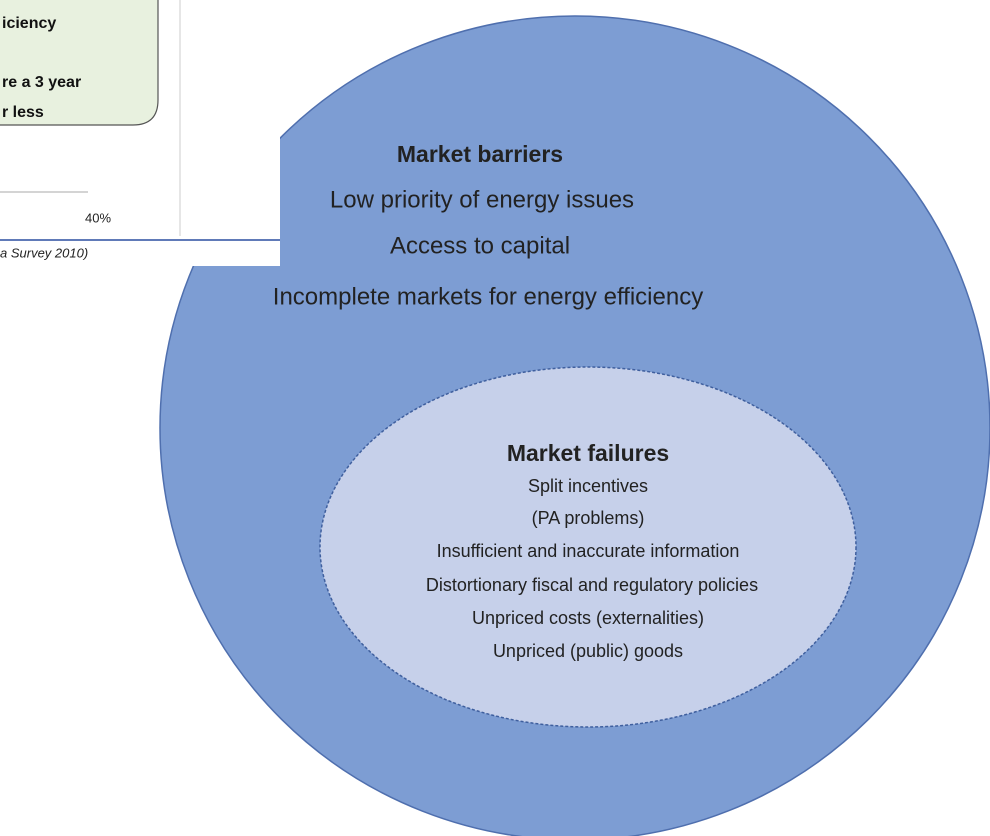 The image size is (990, 836). What do you see at coordinates (480, 245) in the screenshot?
I see `barrier-item: Access to capital` at bounding box center [480, 245].